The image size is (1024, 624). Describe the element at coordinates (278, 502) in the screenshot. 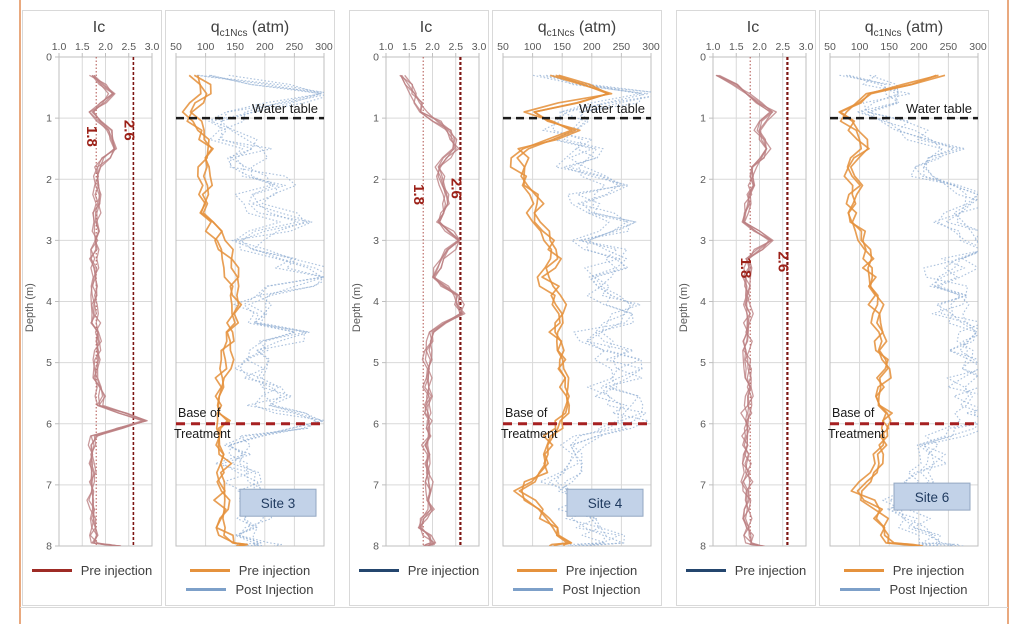

I see `site-label: Site 3` at that location.